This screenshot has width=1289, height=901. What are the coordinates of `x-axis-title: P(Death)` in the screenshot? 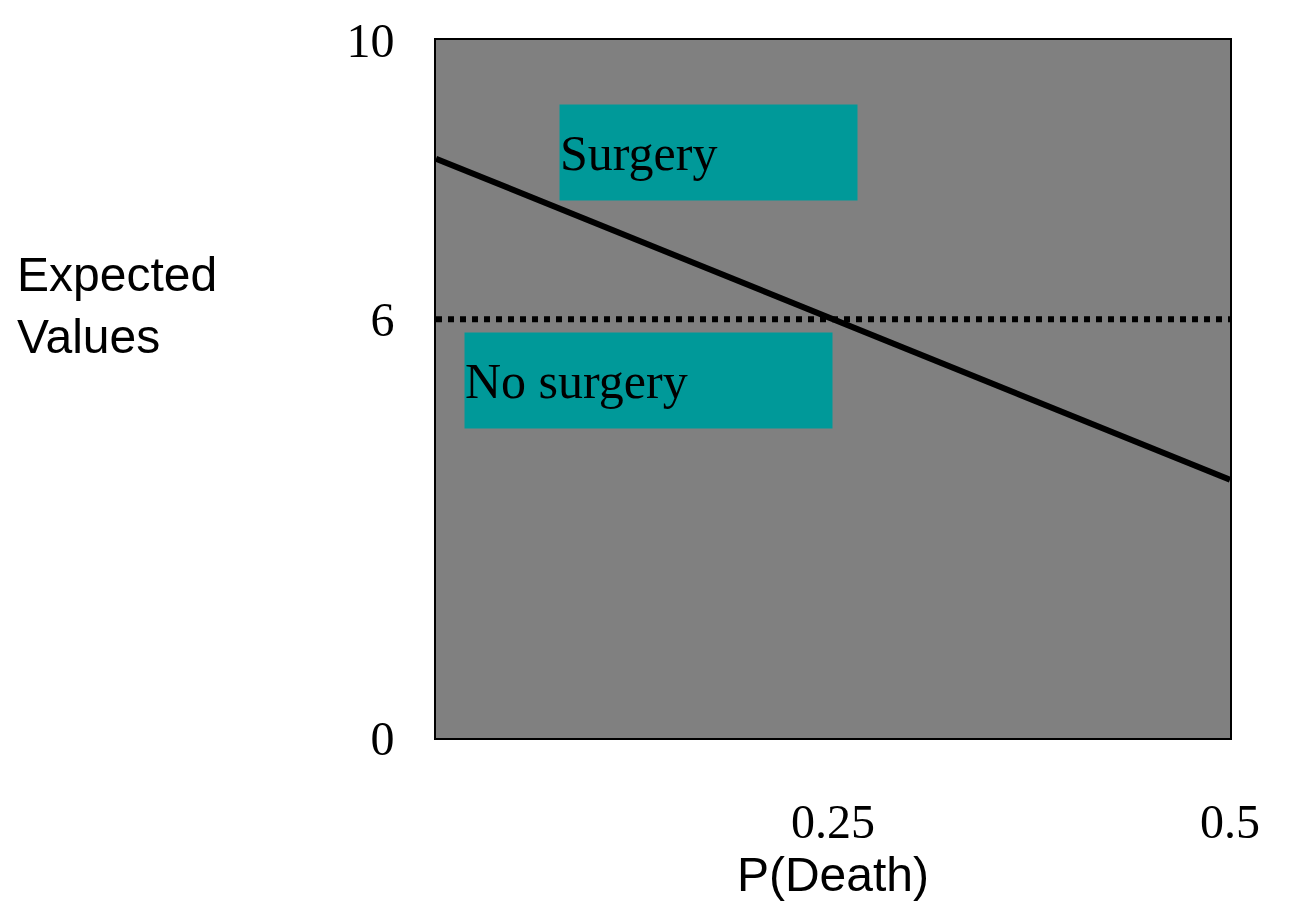 It's located at (833, 874).